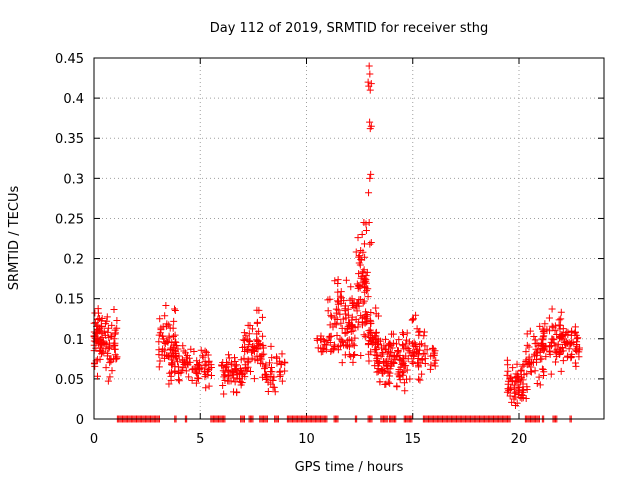 Image resolution: width=640 pixels, height=480 pixels. I want to click on x-axis-label: GPS time / hours, so click(349, 467).